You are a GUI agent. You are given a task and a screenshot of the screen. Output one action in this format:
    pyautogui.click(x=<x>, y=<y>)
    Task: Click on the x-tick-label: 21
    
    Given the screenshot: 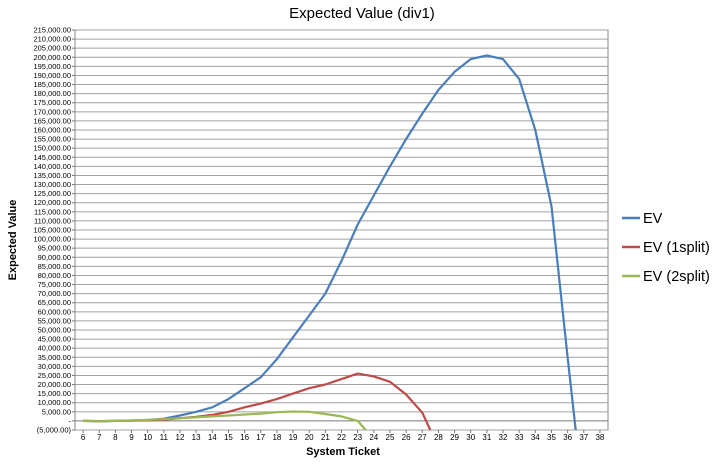 What is the action you would take?
    pyautogui.click(x=325, y=437)
    